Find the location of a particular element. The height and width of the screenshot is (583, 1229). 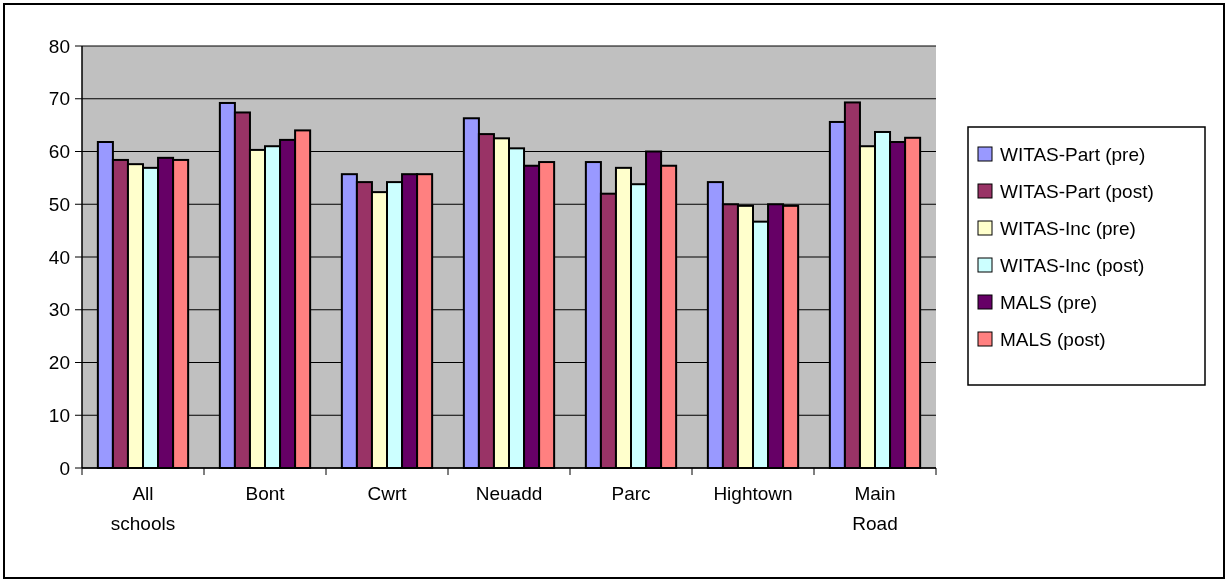

x-tick-label: Main Road is located at coordinates (875, 508).